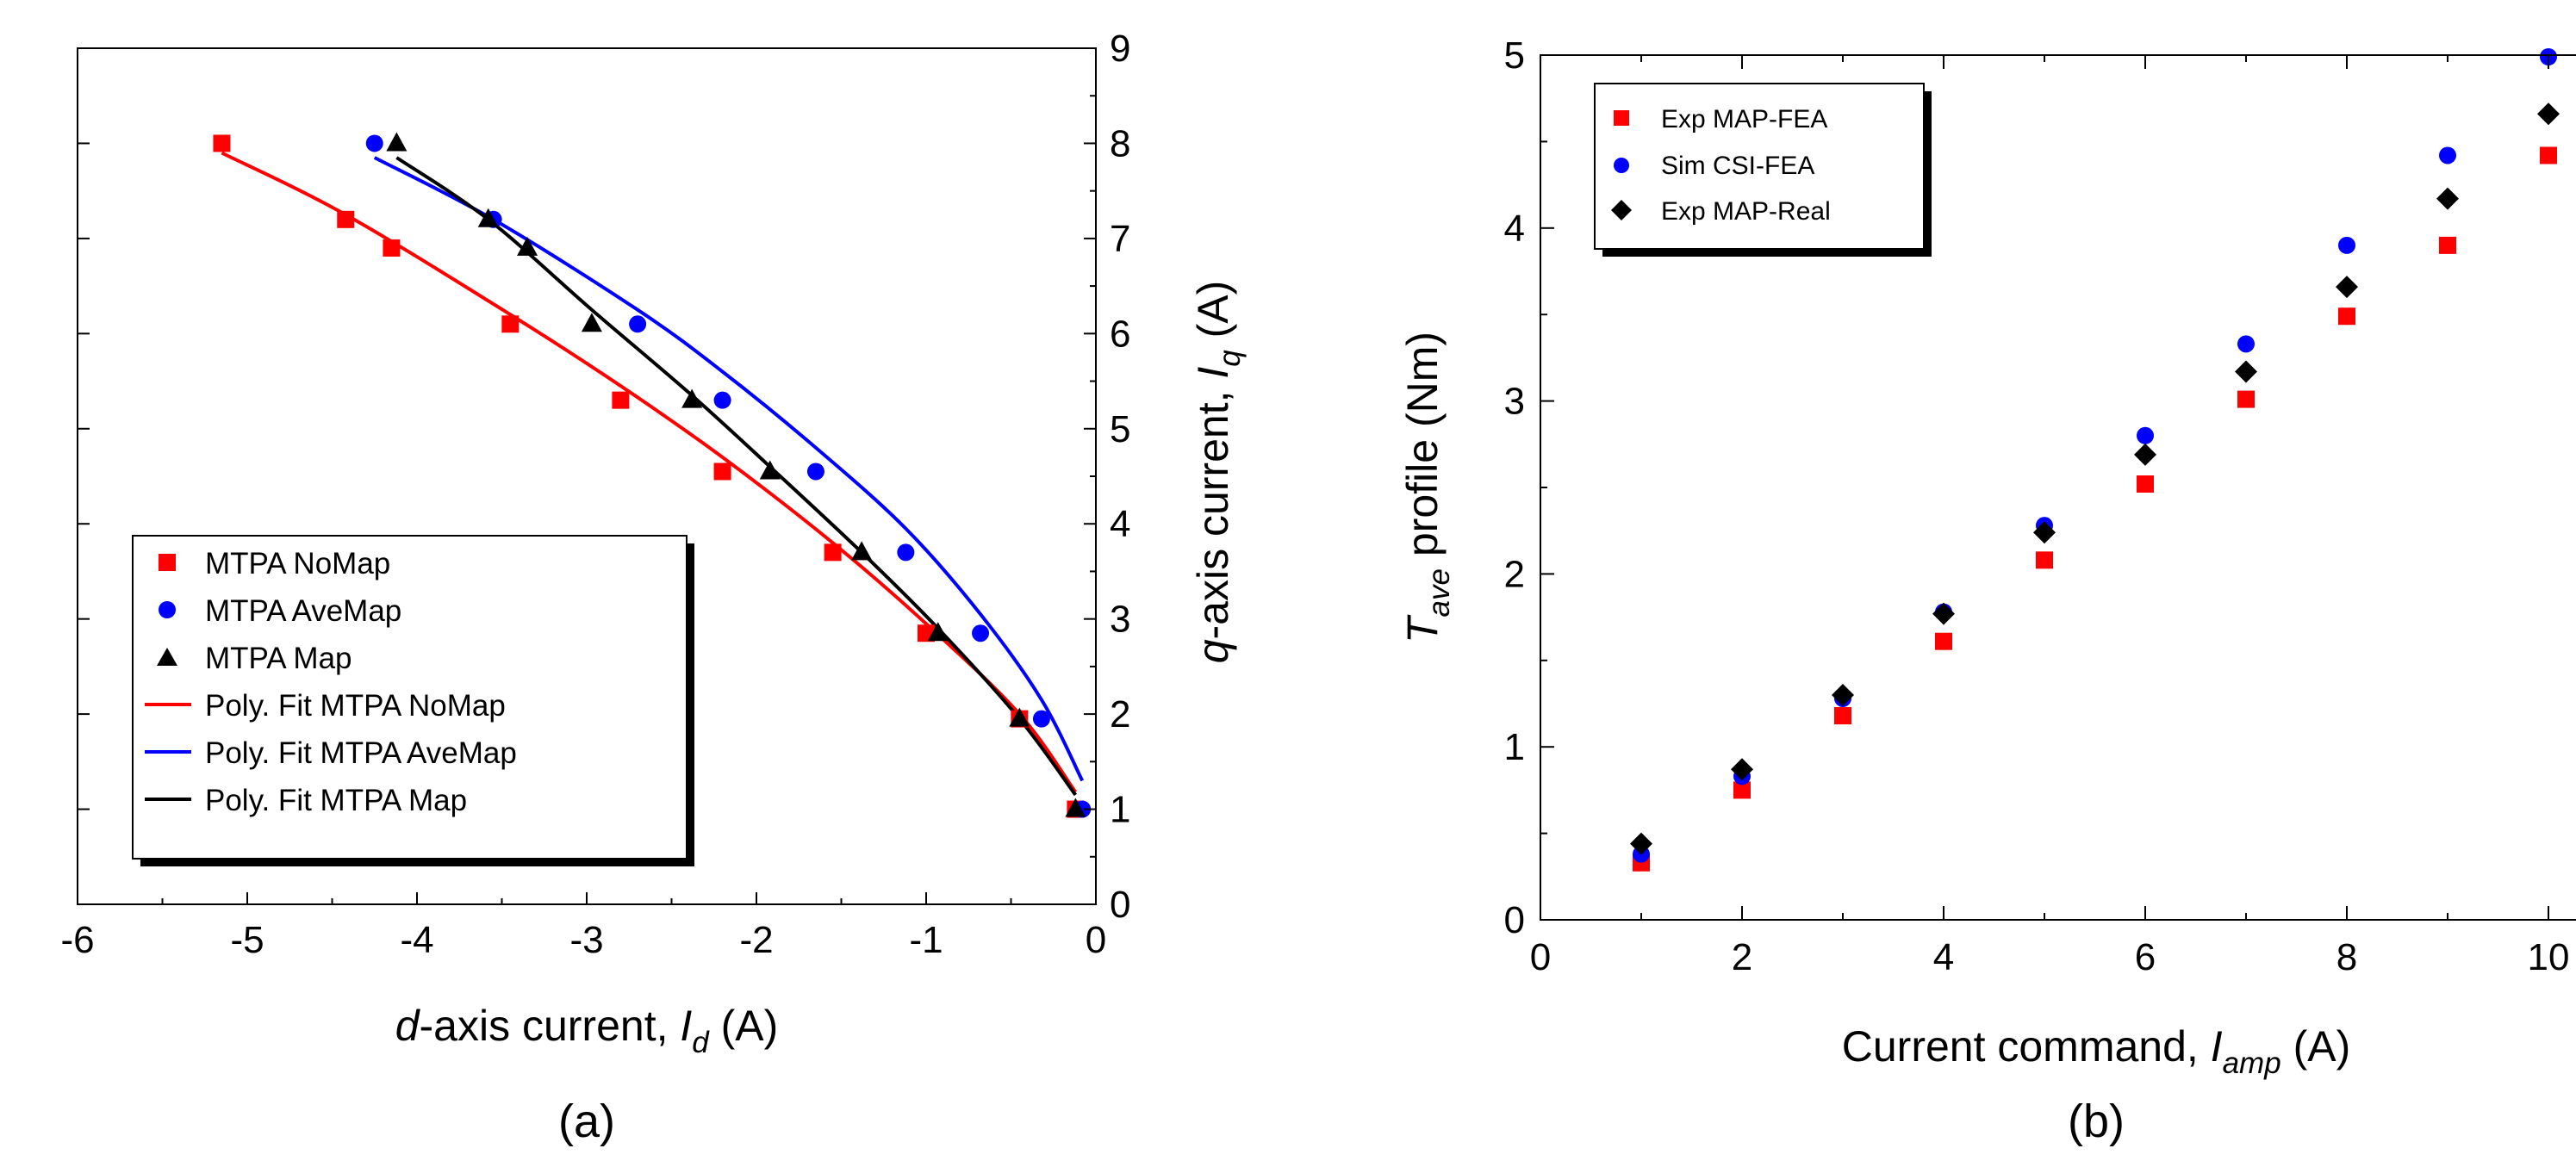 This screenshot has width=2576, height=1167. I want to click on legend-marker-diamond, so click(1622, 210).